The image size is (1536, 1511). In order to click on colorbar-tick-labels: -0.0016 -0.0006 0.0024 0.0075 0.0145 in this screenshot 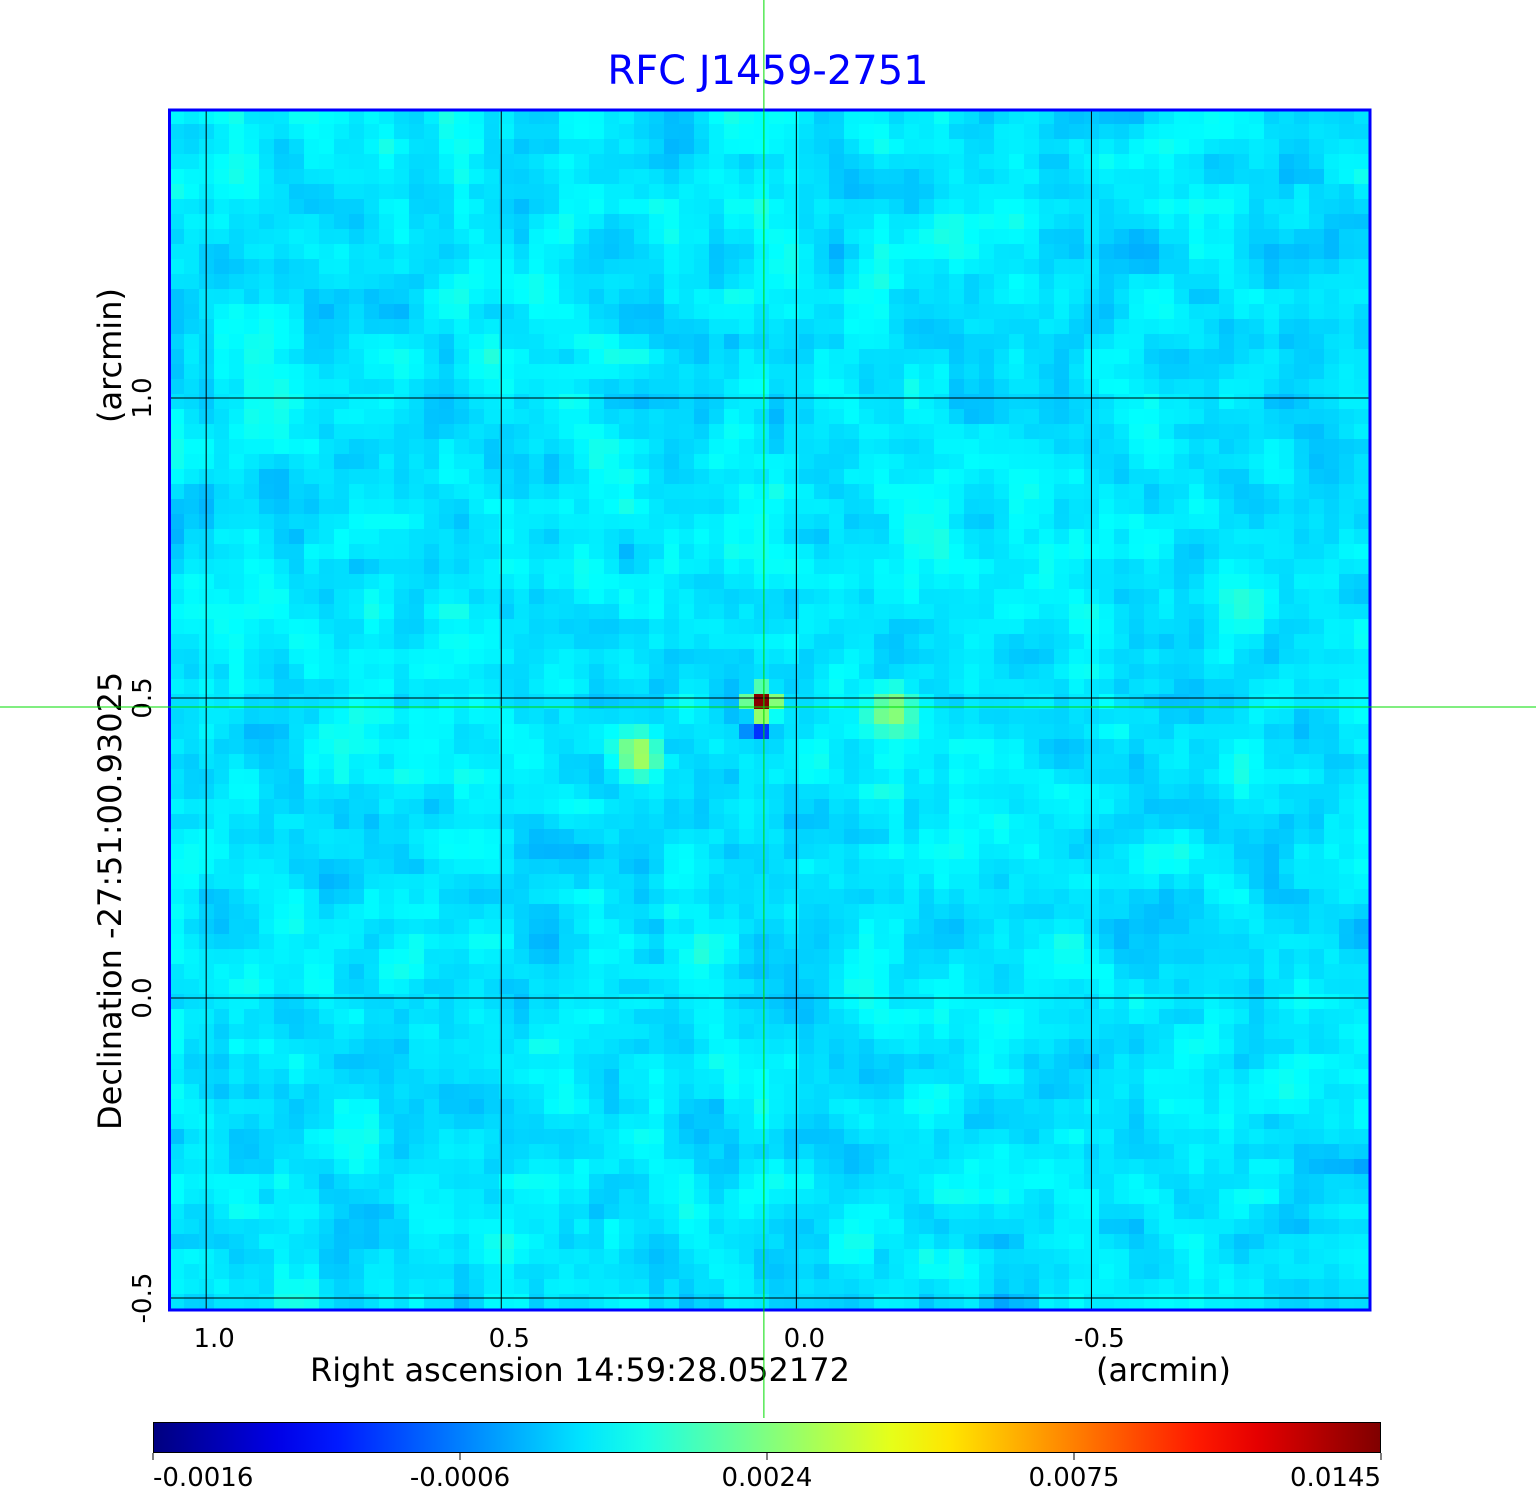, I will do `click(767, 1473)`.